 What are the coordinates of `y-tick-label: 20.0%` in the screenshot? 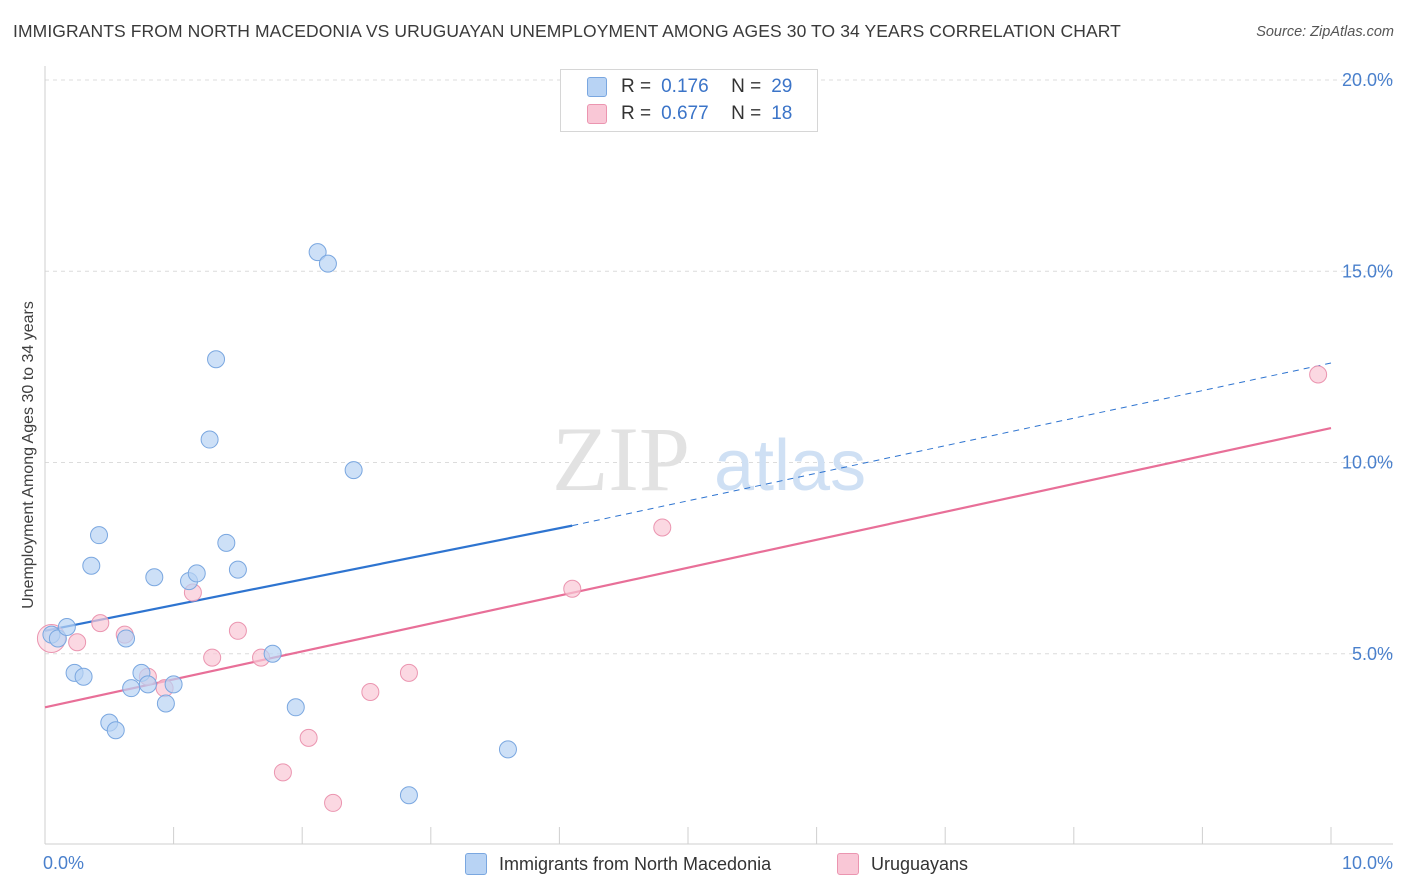 It's located at (1367, 80).